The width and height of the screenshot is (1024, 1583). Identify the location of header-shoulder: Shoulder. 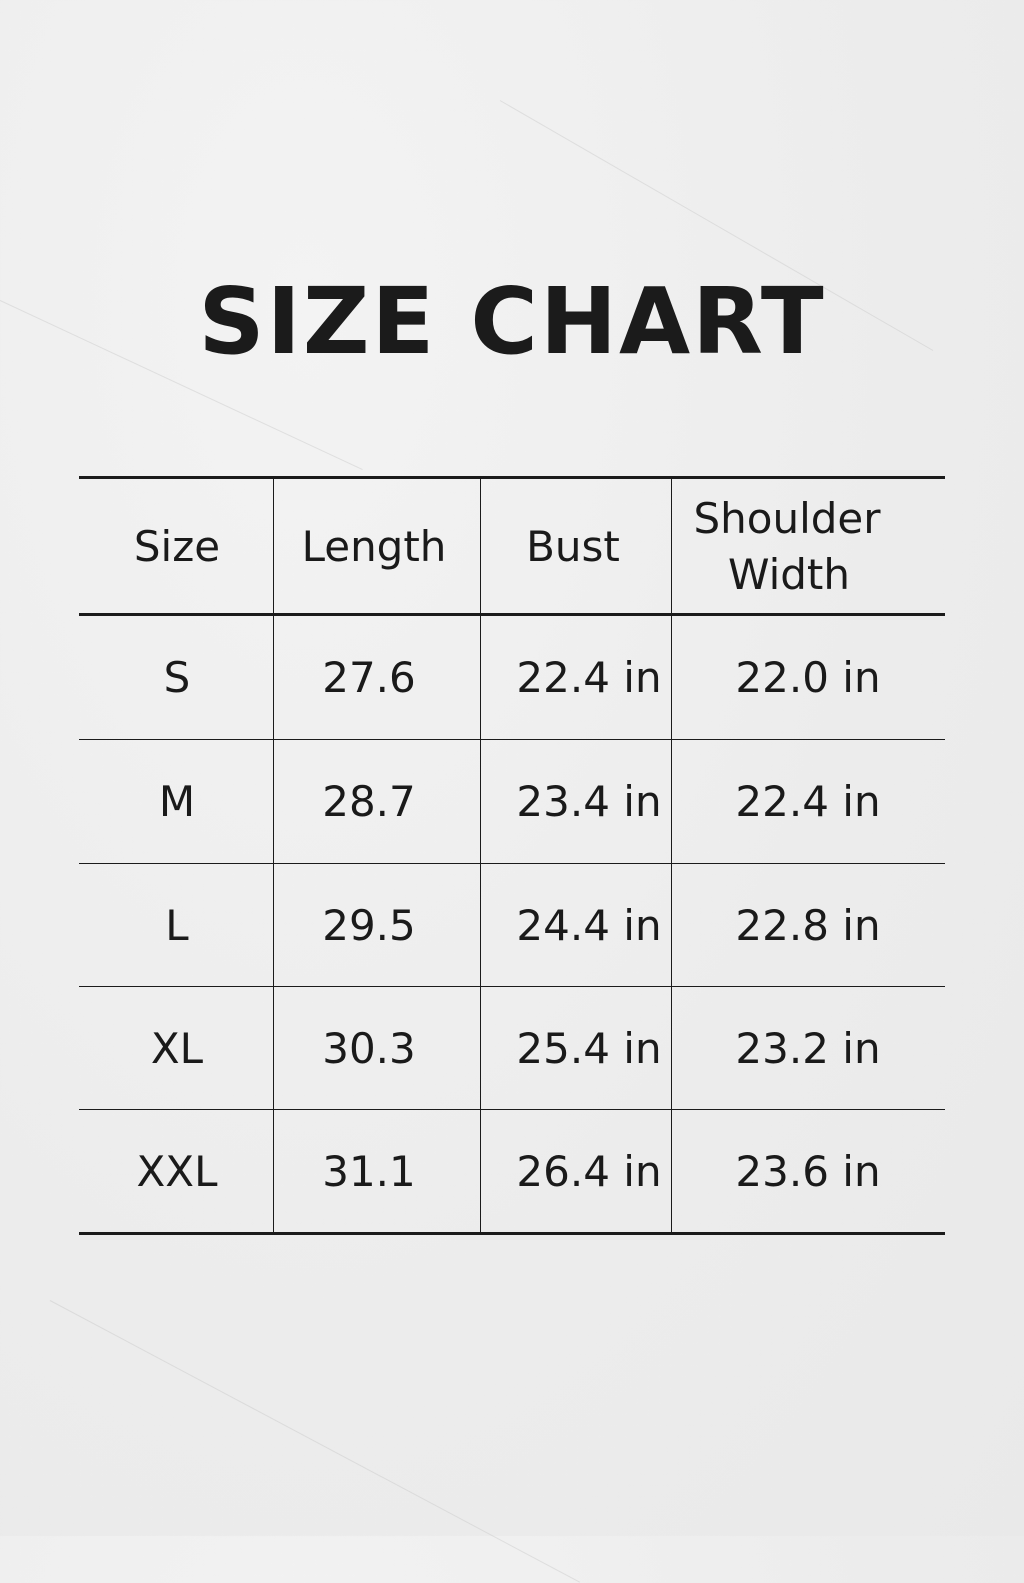
(787, 518).